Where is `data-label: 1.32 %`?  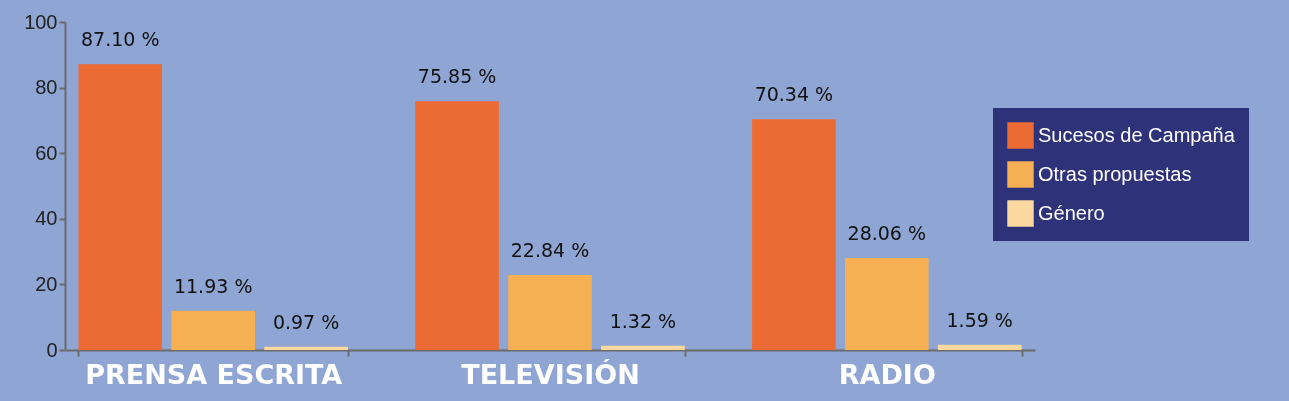
data-label: 1.32 % is located at coordinates (643, 320).